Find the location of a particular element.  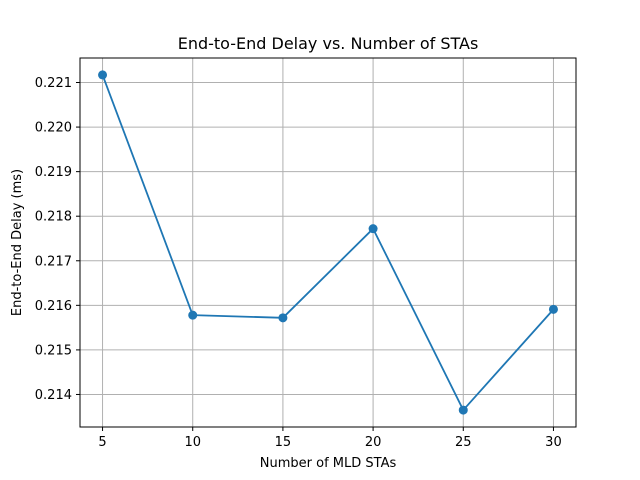

x-tick-label: 30 is located at coordinates (553, 442).